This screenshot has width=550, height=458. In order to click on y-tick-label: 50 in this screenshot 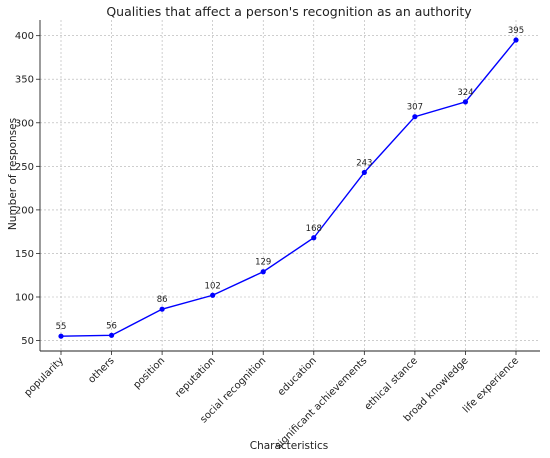, I will do `click(27, 341)`.